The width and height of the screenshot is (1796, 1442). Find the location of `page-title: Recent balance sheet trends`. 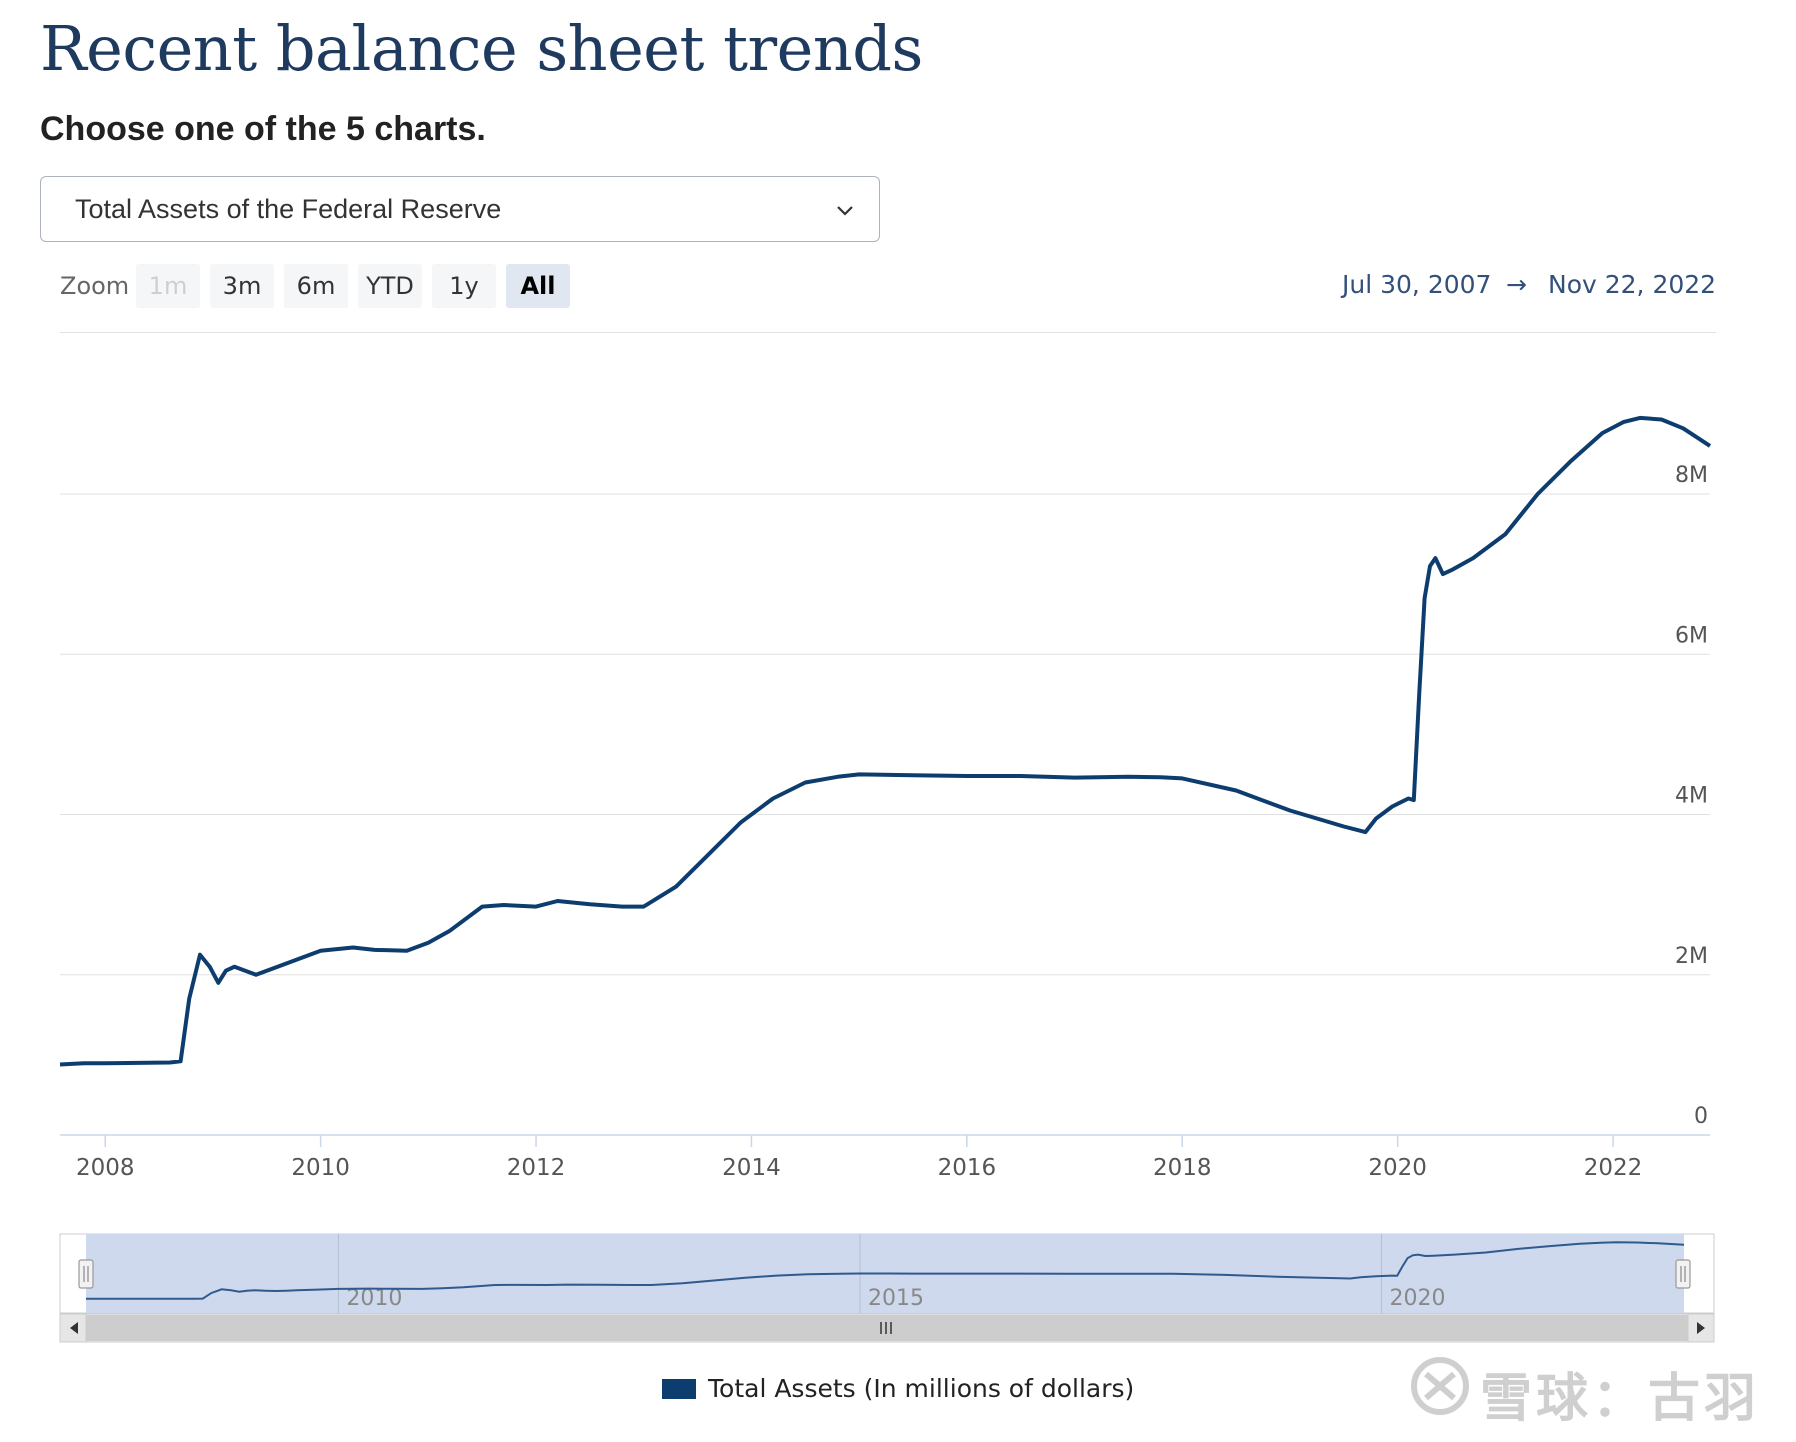

page-title: Recent balance sheet trends is located at coordinates (481, 48).